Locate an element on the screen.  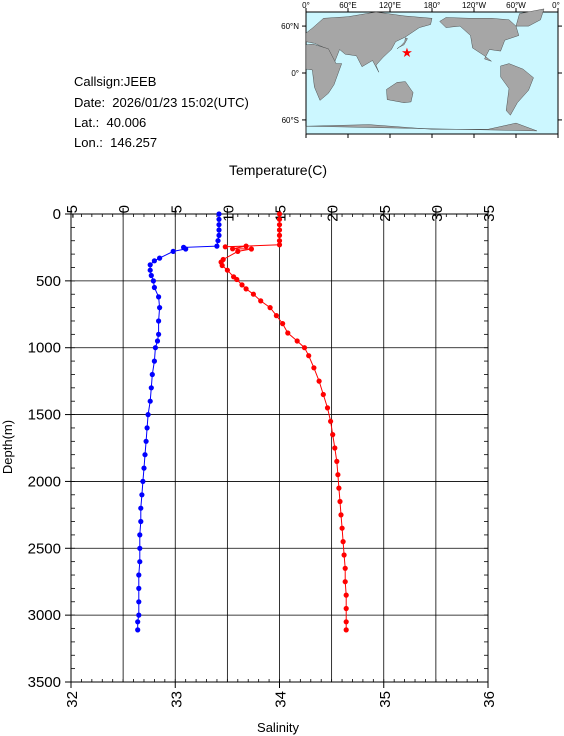
map-lat-label: 0° is located at coordinates (295, 73).